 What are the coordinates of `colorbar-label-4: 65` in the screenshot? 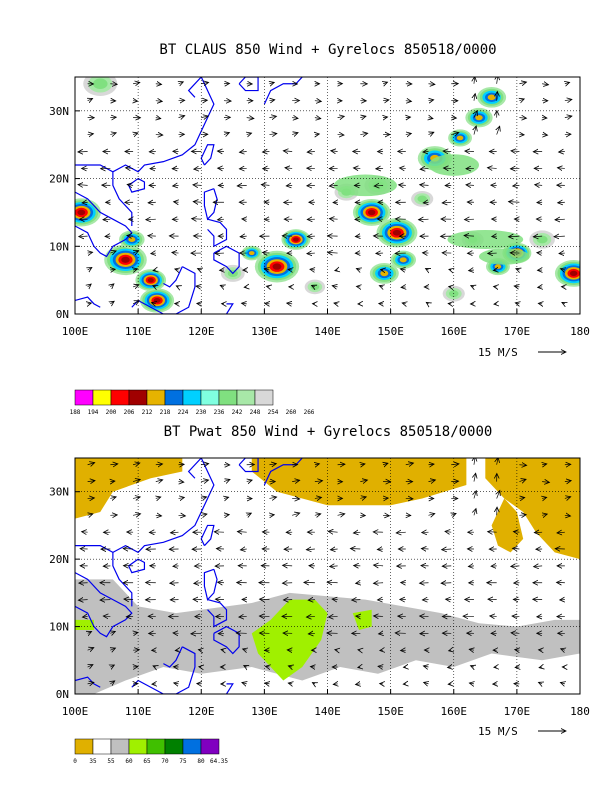 It's located at (147, 761).